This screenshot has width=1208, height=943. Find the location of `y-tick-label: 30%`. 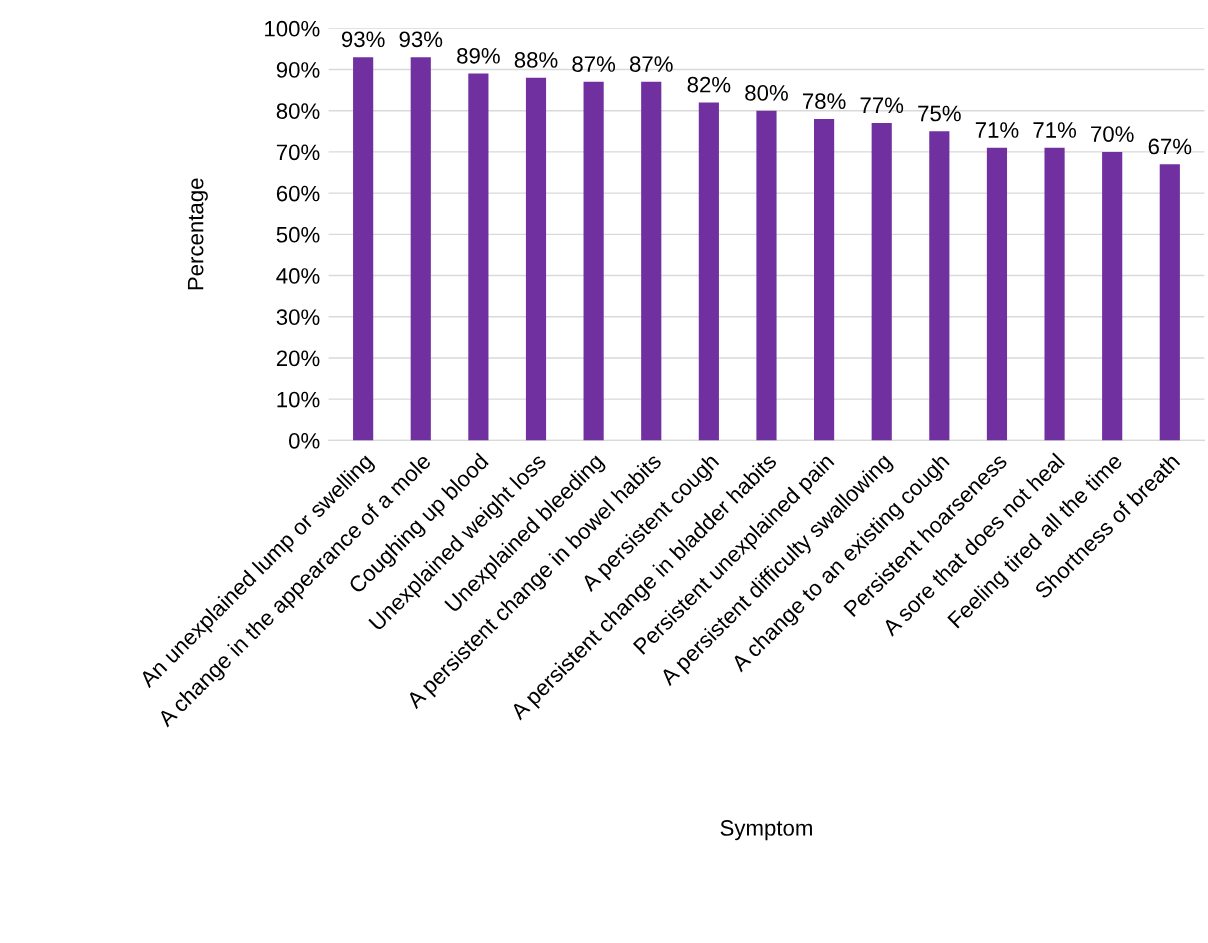

y-tick-label: 30% is located at coordinates (298, 317).